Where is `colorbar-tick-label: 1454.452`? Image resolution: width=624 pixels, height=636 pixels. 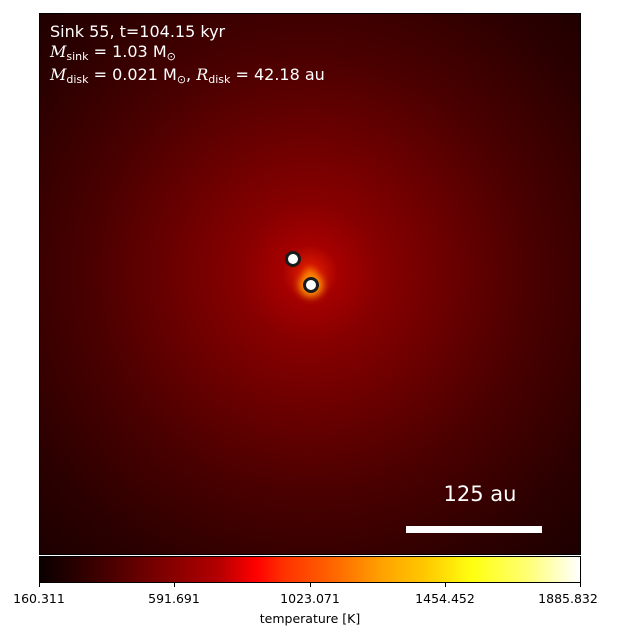
colorbar-tick-label: 1454.452 is located at coordinates (445, 598).